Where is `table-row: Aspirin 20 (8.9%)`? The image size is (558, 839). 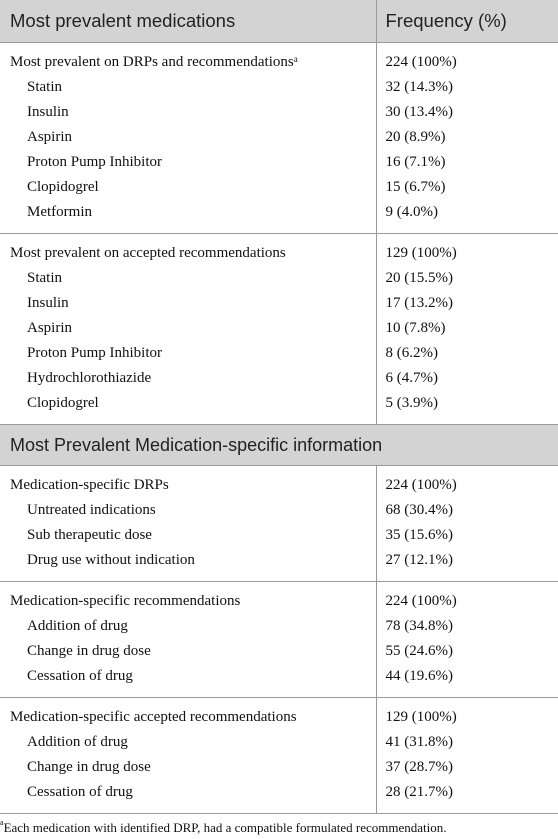 table-row: Aspirin 20 (8.9%) is located at coordinates (279, 137).